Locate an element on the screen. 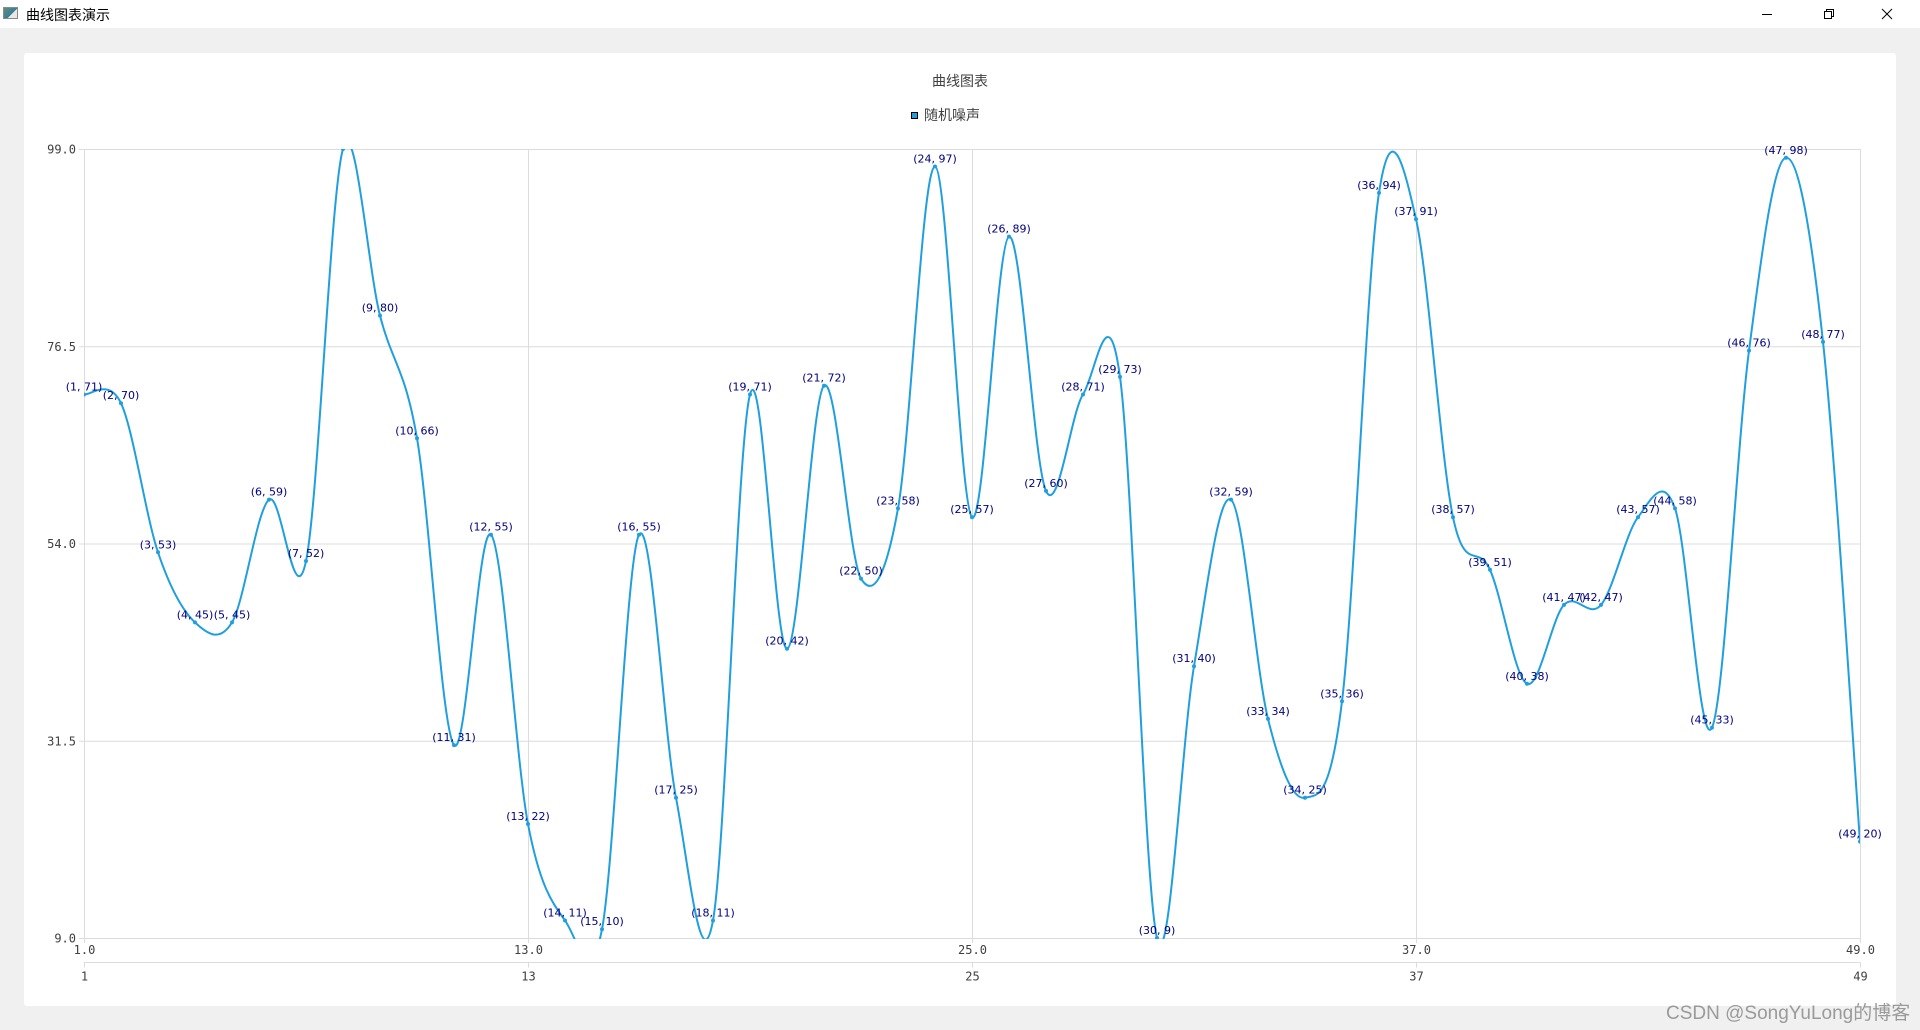 The height and width of the screenshot is (1030, 1920). chart-title: 曲线图表 is located at coordinates (960, 82).